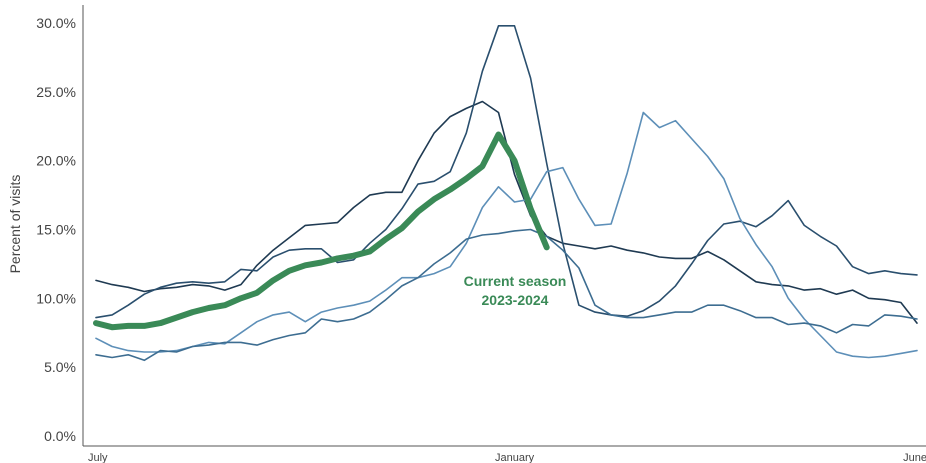 The width and height of the screenshot is (926, 463). What do you see at coordinates (56, 23) in the screenshot?
I see `y-tick-label: 30.0%` at bounding box center [56, 23].